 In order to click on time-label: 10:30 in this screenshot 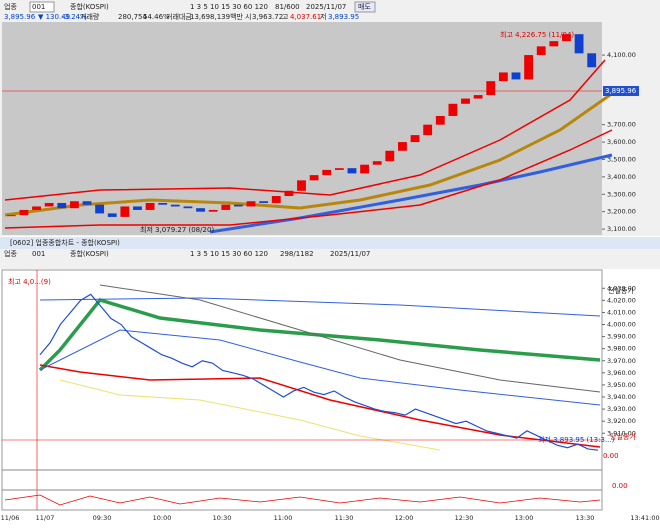, I will do `click(222, 518)`.